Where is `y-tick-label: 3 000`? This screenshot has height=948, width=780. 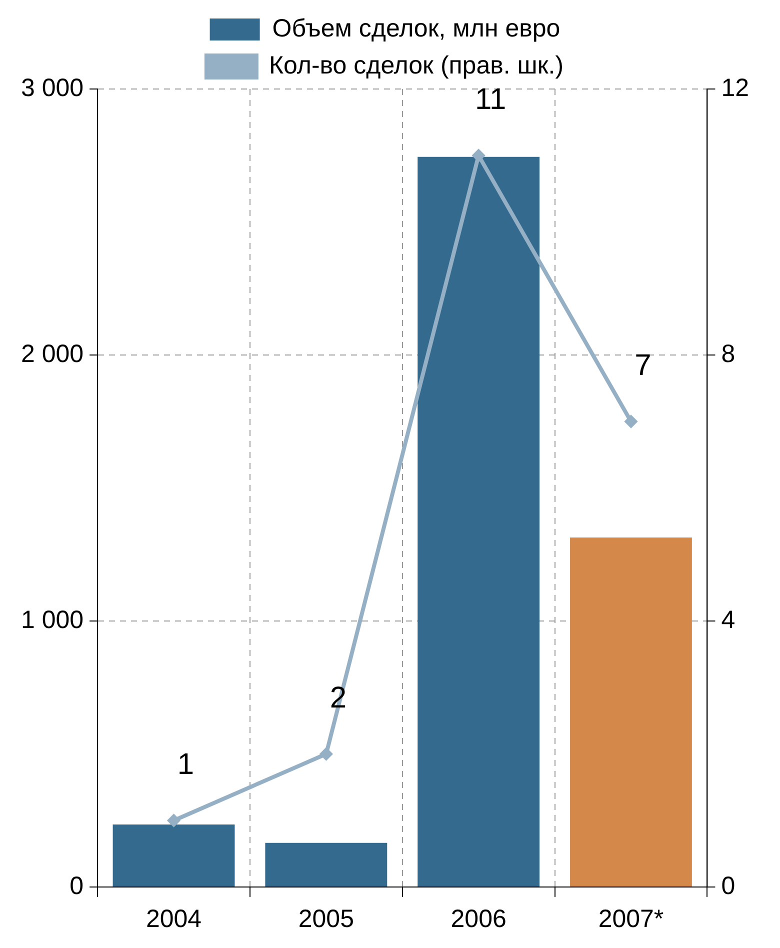
y-tick-label: 3 000 is located at coordinates (52, 88).